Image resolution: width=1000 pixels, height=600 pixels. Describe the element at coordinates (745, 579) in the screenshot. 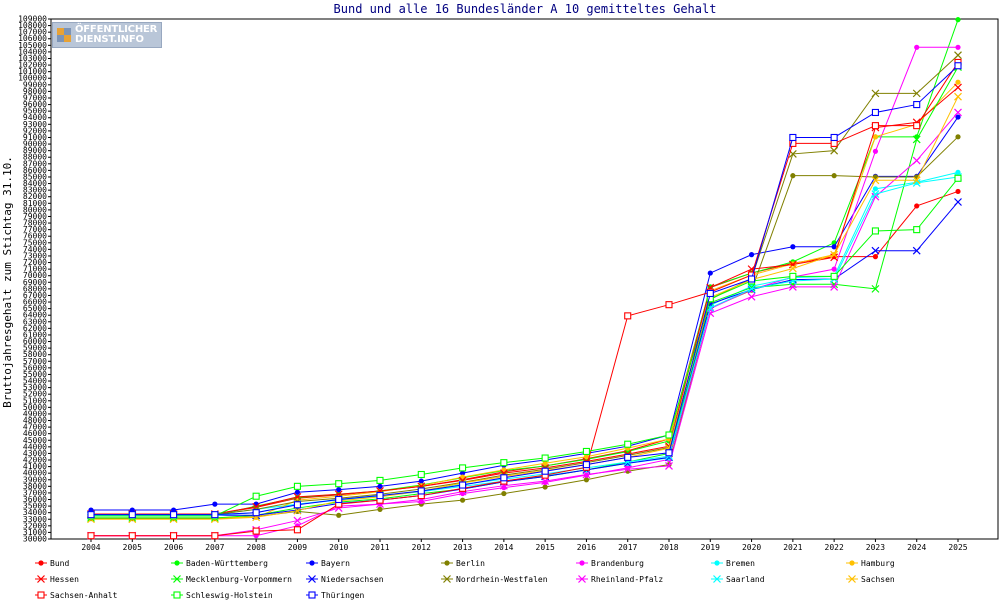

I see `legend-label: Saarland` at that location.